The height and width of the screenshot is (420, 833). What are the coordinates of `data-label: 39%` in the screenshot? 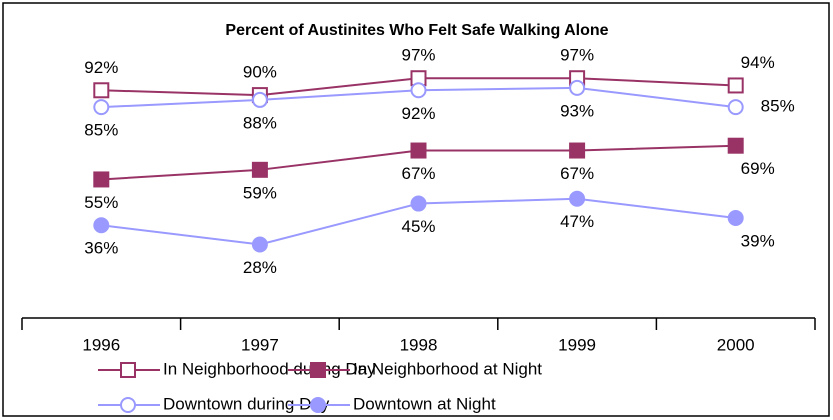 It's located at (758, 240).